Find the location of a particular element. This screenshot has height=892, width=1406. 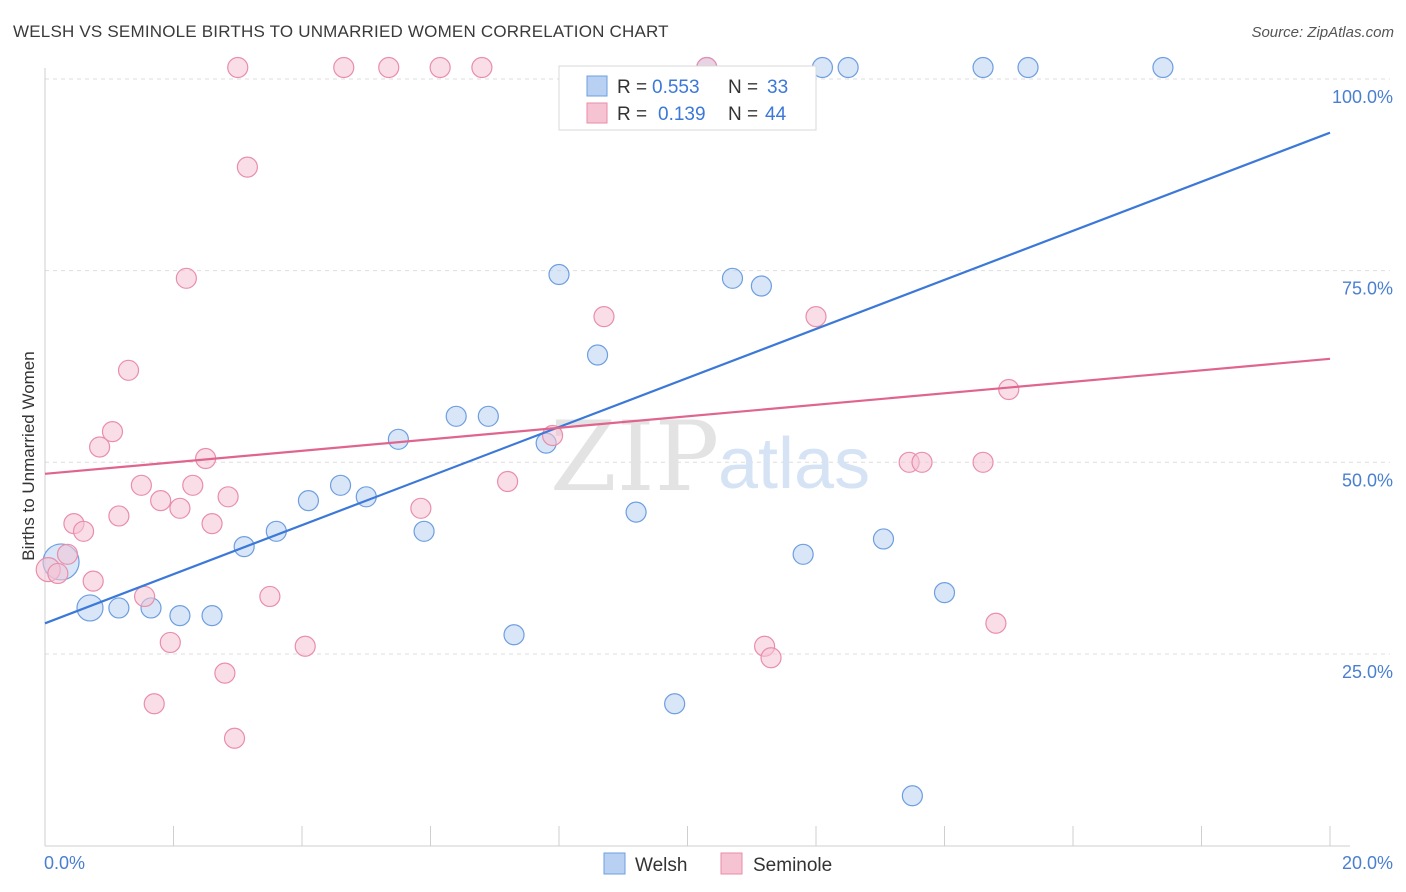

bottom-legend-swatch-welsh is located at coordinates (614, 863).